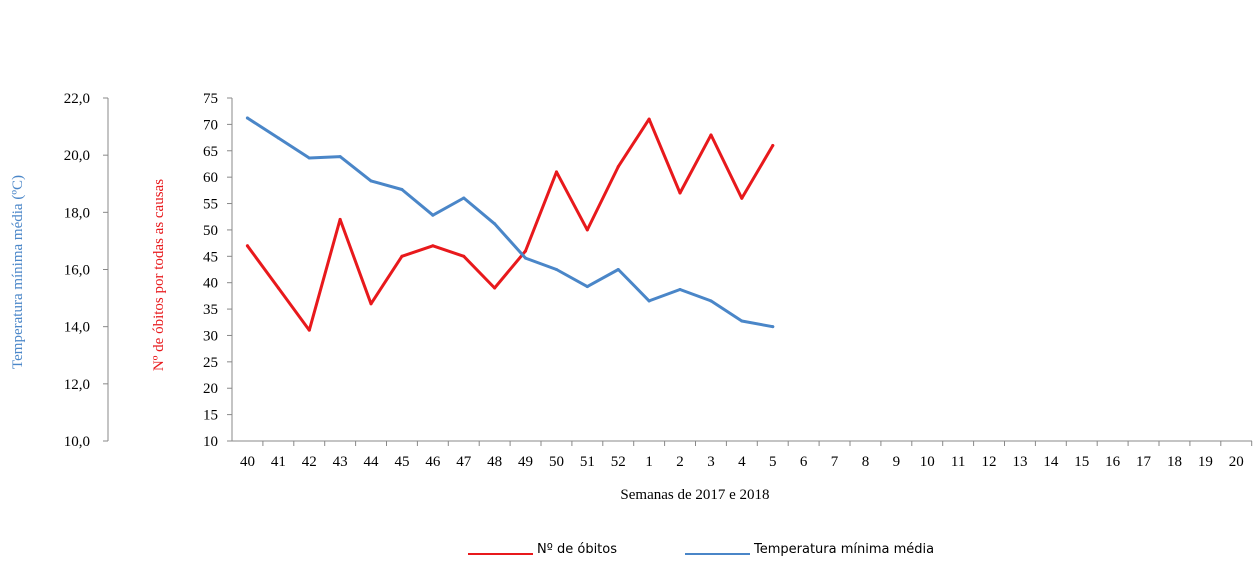  I want to click on legend-label-deaths: Nº de óbitos, so click(577, 549).